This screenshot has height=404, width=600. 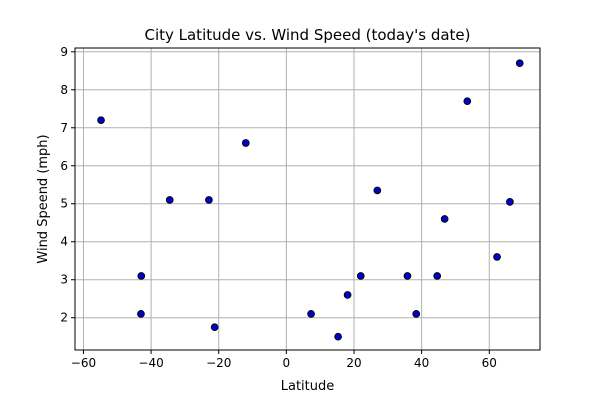 What do you see at coordinates (64, 128) in the screenshot?
I see `y-tick-label: 7` at bounding box center [64, 128].